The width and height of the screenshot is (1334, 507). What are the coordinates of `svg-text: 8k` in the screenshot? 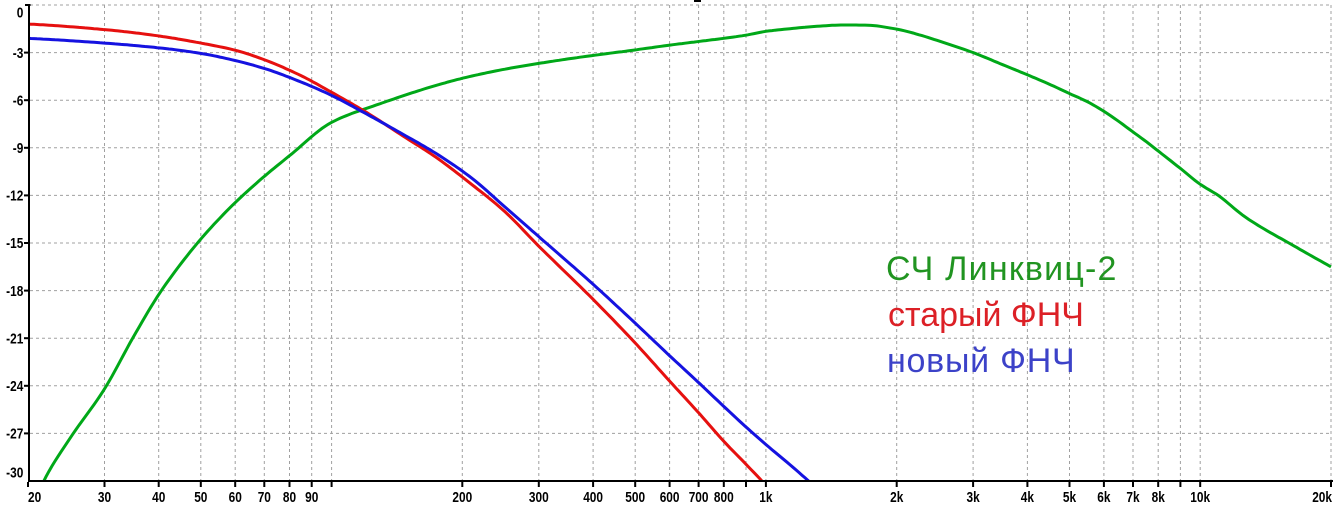 It's located at (1159, 497).